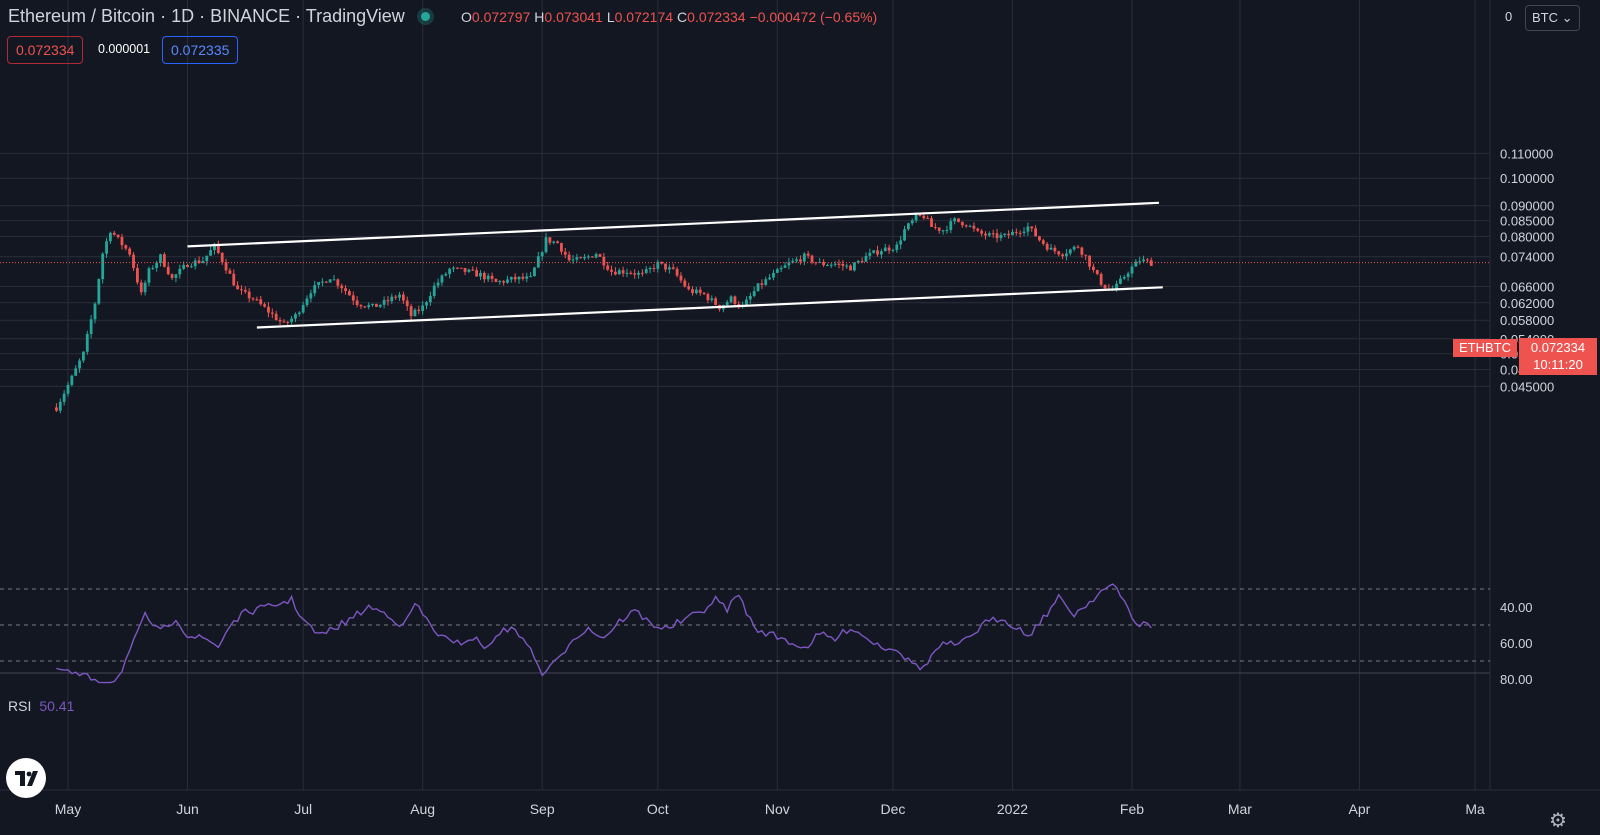  Describe the element at coordinates (777, 809) in the screenshot. I see `time-tick-label: Nov` at that location.